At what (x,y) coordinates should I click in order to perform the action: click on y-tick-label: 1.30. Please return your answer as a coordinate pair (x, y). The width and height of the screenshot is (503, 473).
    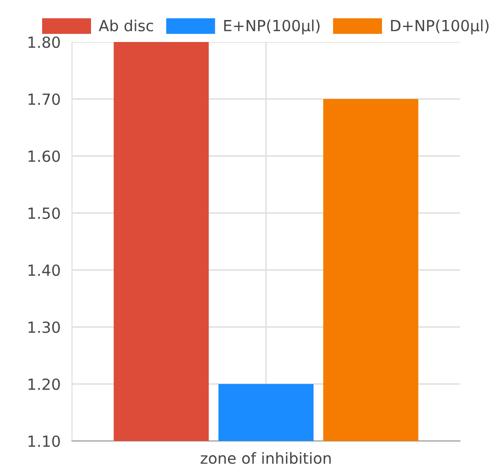
    Looking at the image, I should click on (44, 327).